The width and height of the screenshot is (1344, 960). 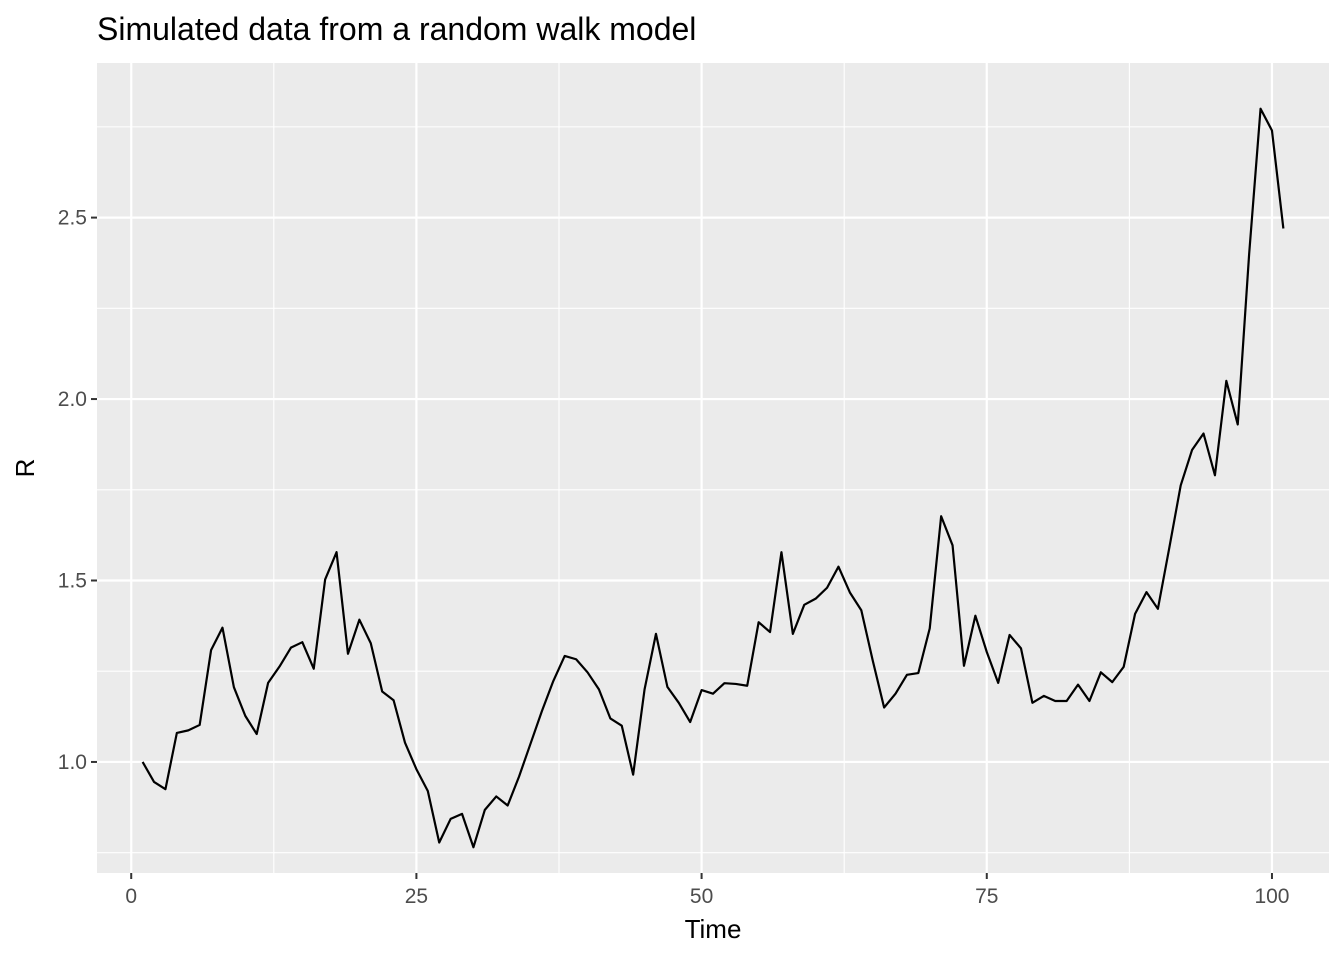 I want to click on x-tick-label: 75, so click(x=986, y=896).